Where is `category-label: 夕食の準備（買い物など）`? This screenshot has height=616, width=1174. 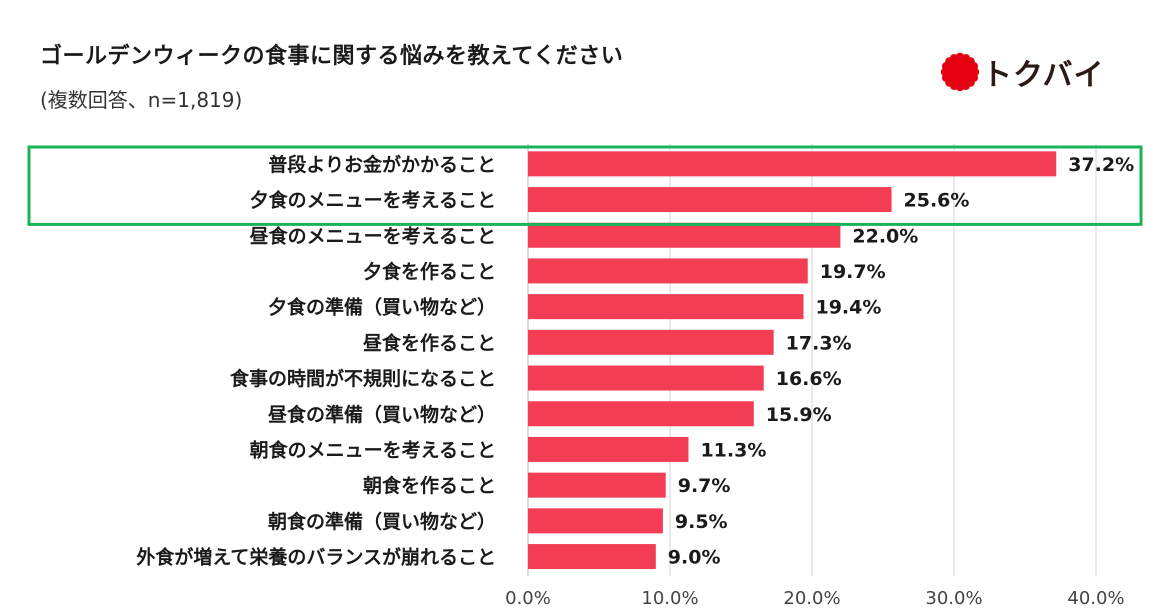 category-label: 夕食の準備（買い物など） is located at coordinates (382, 307).